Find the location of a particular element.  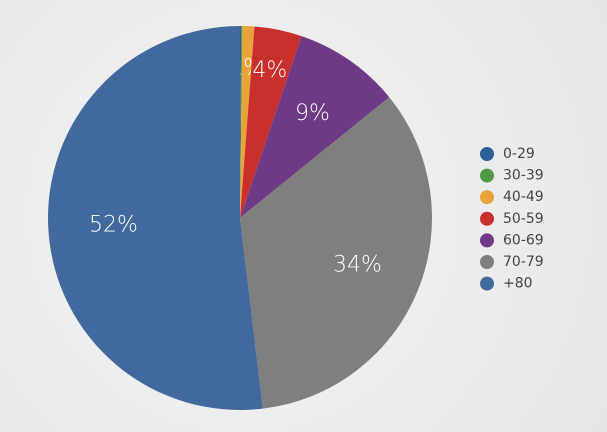

legend-label: 30-39 is located at coordinates (523, 176).